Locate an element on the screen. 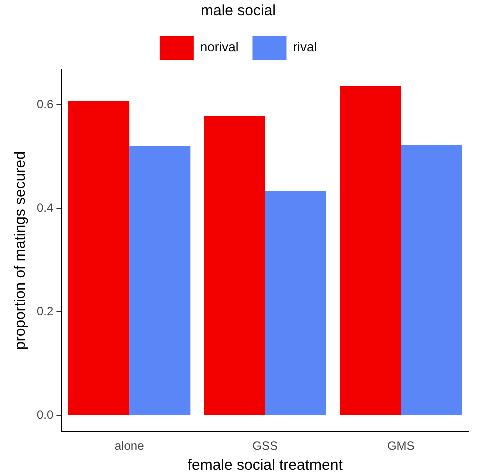  x-tick-label: alone is located at coordinates (129, 446).